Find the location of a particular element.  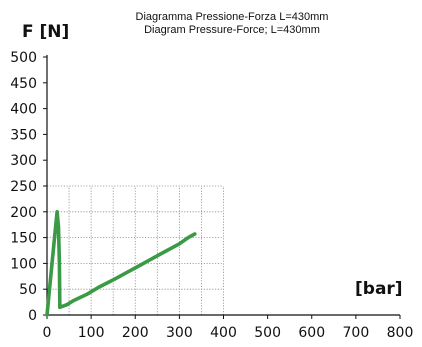

x-tick-label: 400 is located at coordinates (223, 333).